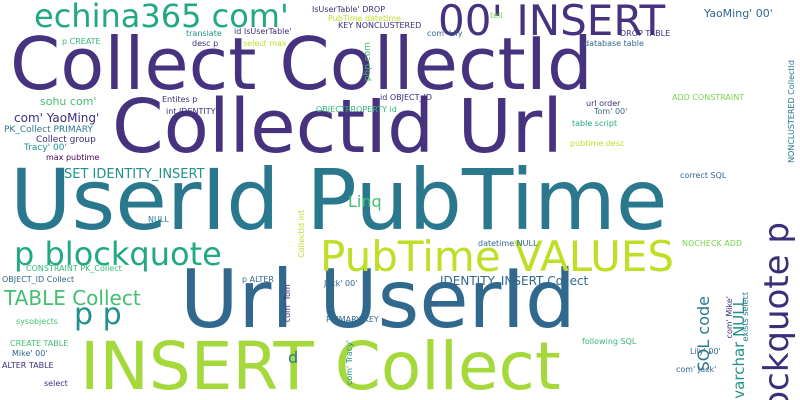 The image size is (800, 400). Describe the element at coordinates (118, 254) in the screenshot. I see `word: p blockquote` at that location.